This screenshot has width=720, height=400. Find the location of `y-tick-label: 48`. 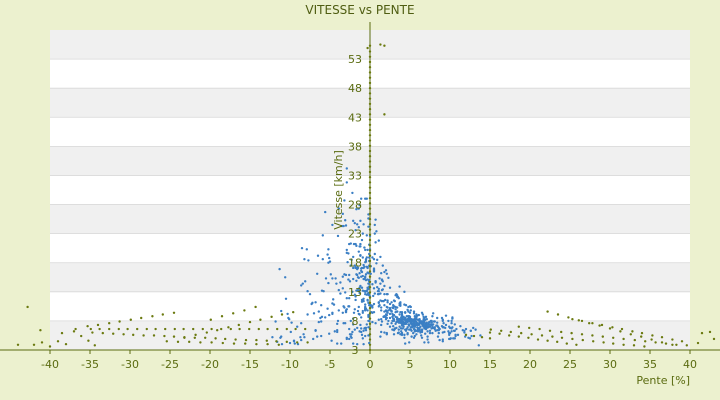

y-tick-label: 48 is located at coordinates (355, 88).